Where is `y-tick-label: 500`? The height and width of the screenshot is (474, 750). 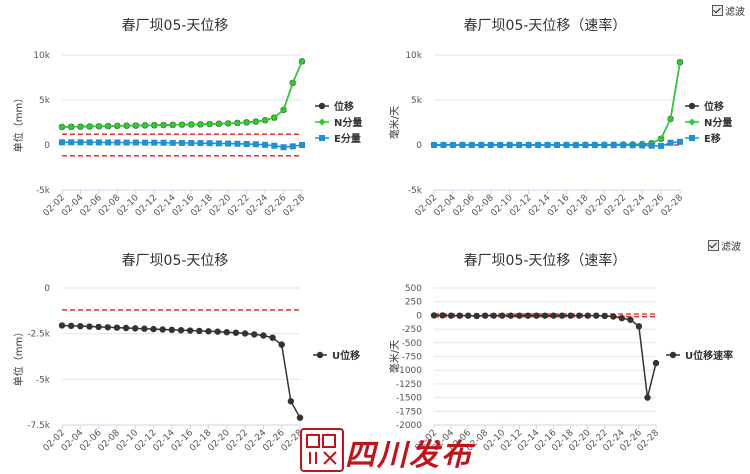 y-tick-label: 500 is located at coordinates (413, 289).